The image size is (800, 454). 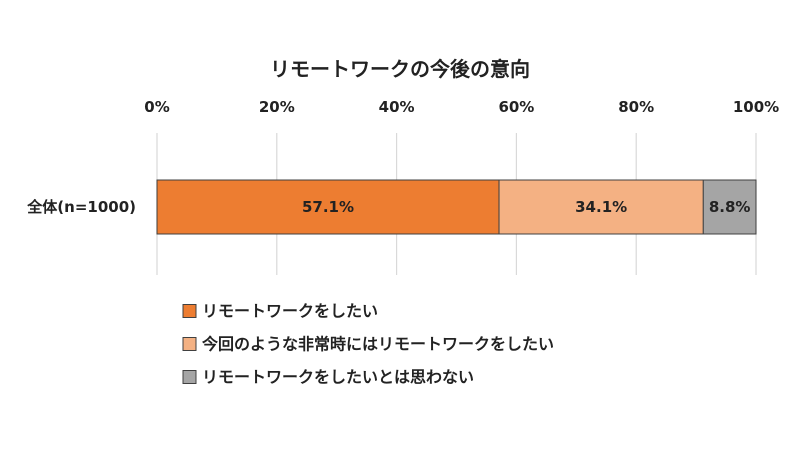 I want to click on x-tick-label: 0%, so click(x=156, y=107).